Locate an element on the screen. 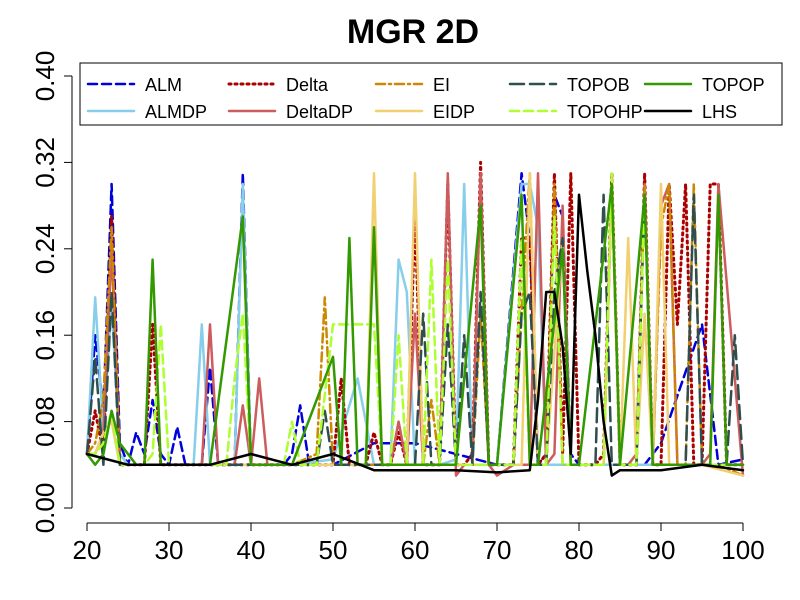 The width and height of the screenshot is (800, 600). x-tick-label: 100 is located at coordinates (742, 550).